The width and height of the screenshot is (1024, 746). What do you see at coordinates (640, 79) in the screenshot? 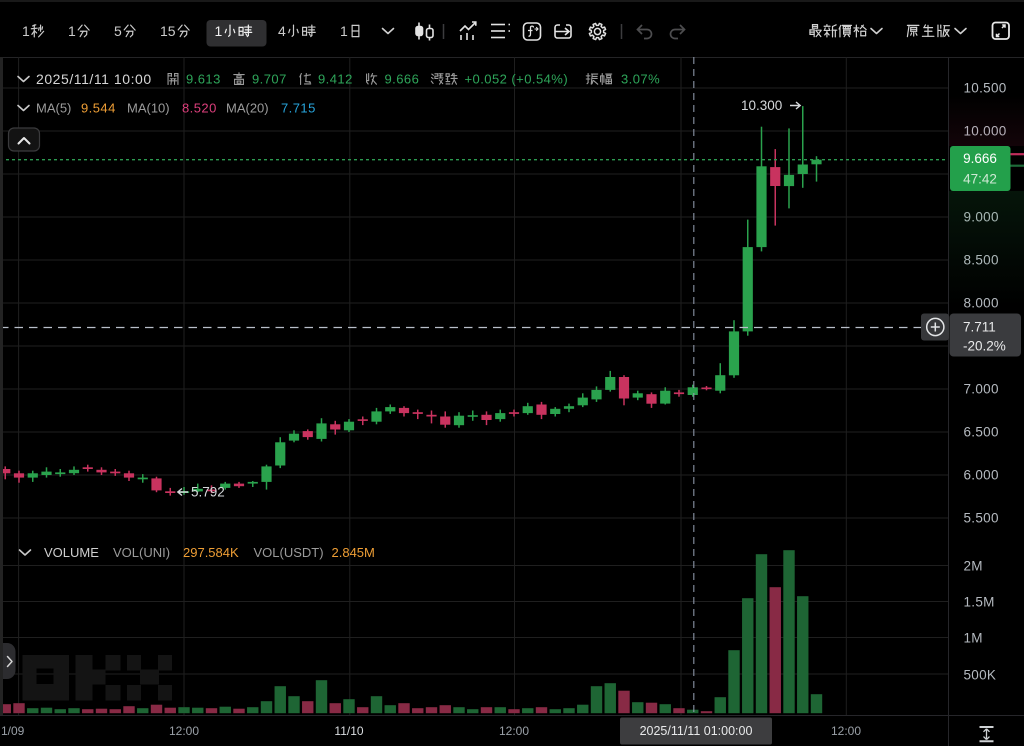
I see `svg-text: 3.07%` at bounding box center [640, 79].